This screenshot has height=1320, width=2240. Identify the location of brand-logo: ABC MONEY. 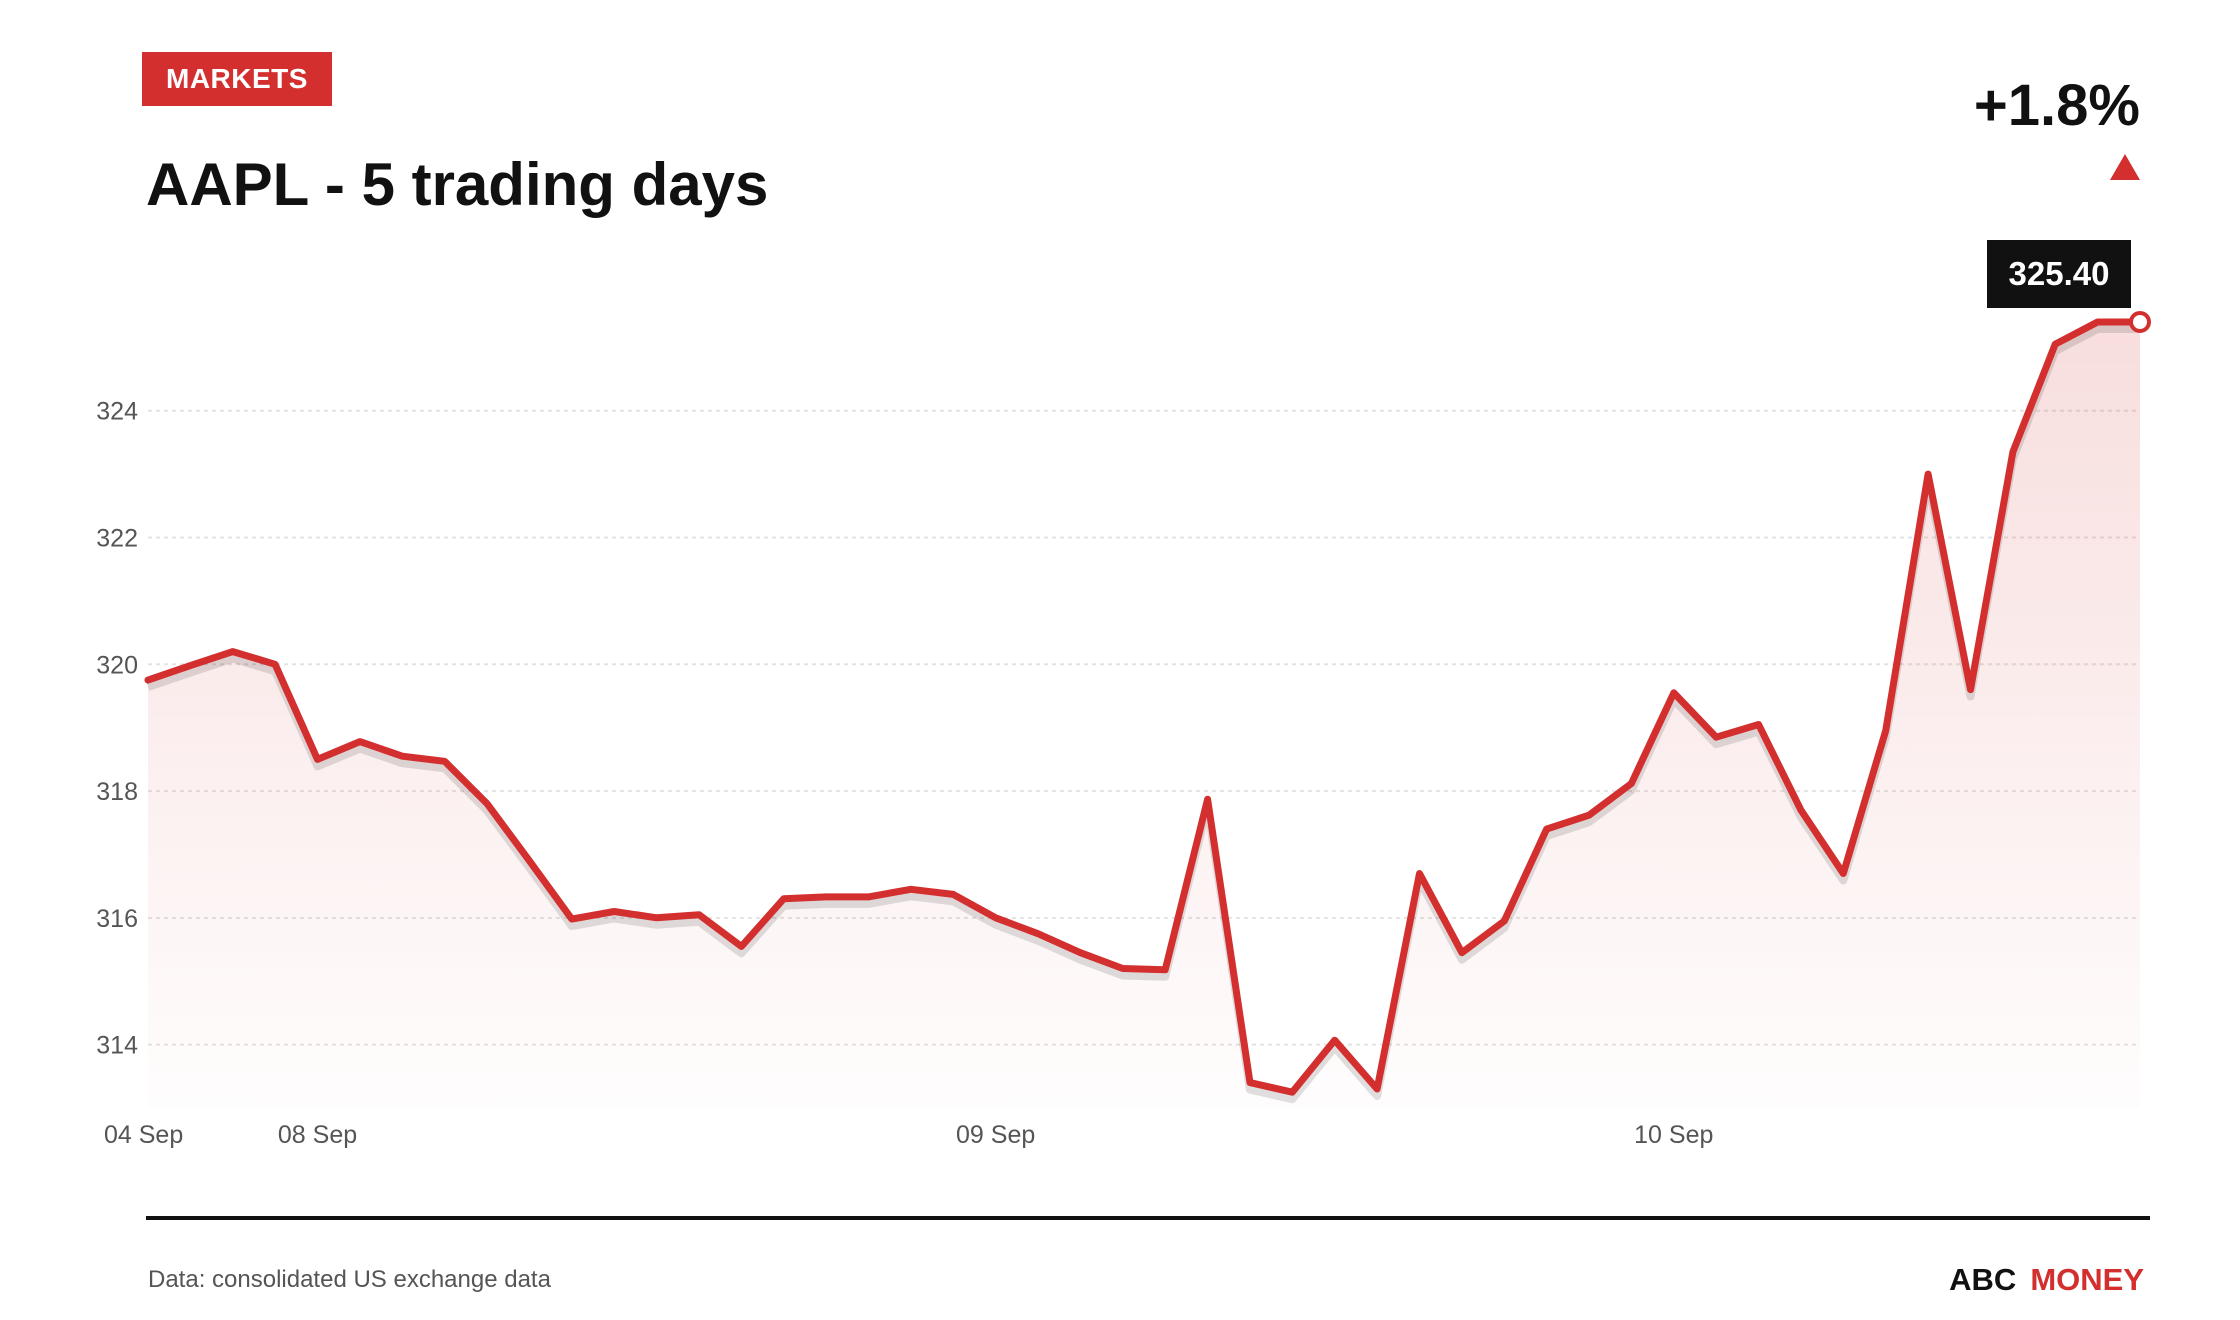
(2046, 1280).